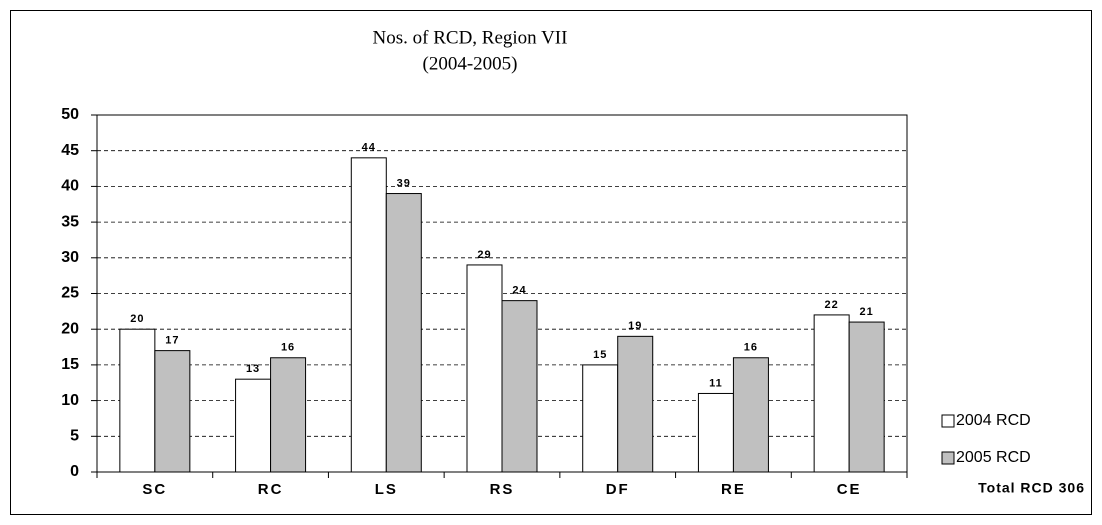 This screenshot has height=525, width=1102. What do you see at coordinates (470, 37) in the screenshot?
I see `chart-title: Nos. of RCD, Region VII` at bounding box center [470, 37].